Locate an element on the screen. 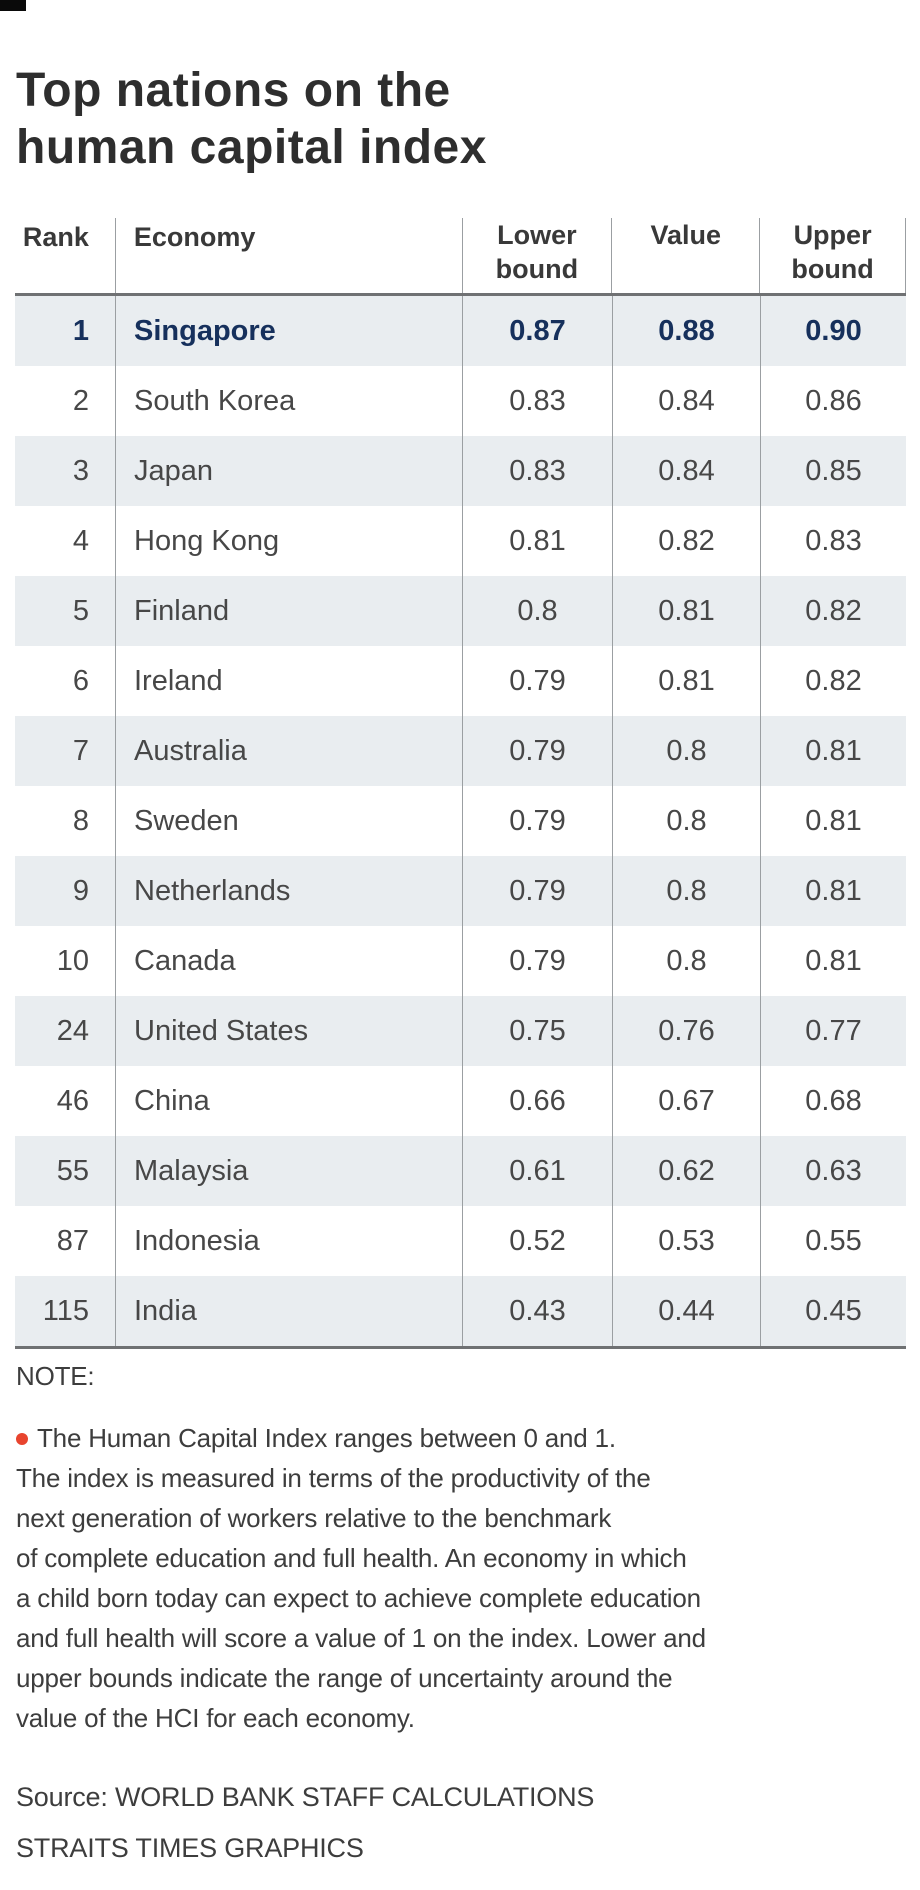 This screenshot has width=920, height=1890. economy-cell: India is located at coordinates (288, 1311).